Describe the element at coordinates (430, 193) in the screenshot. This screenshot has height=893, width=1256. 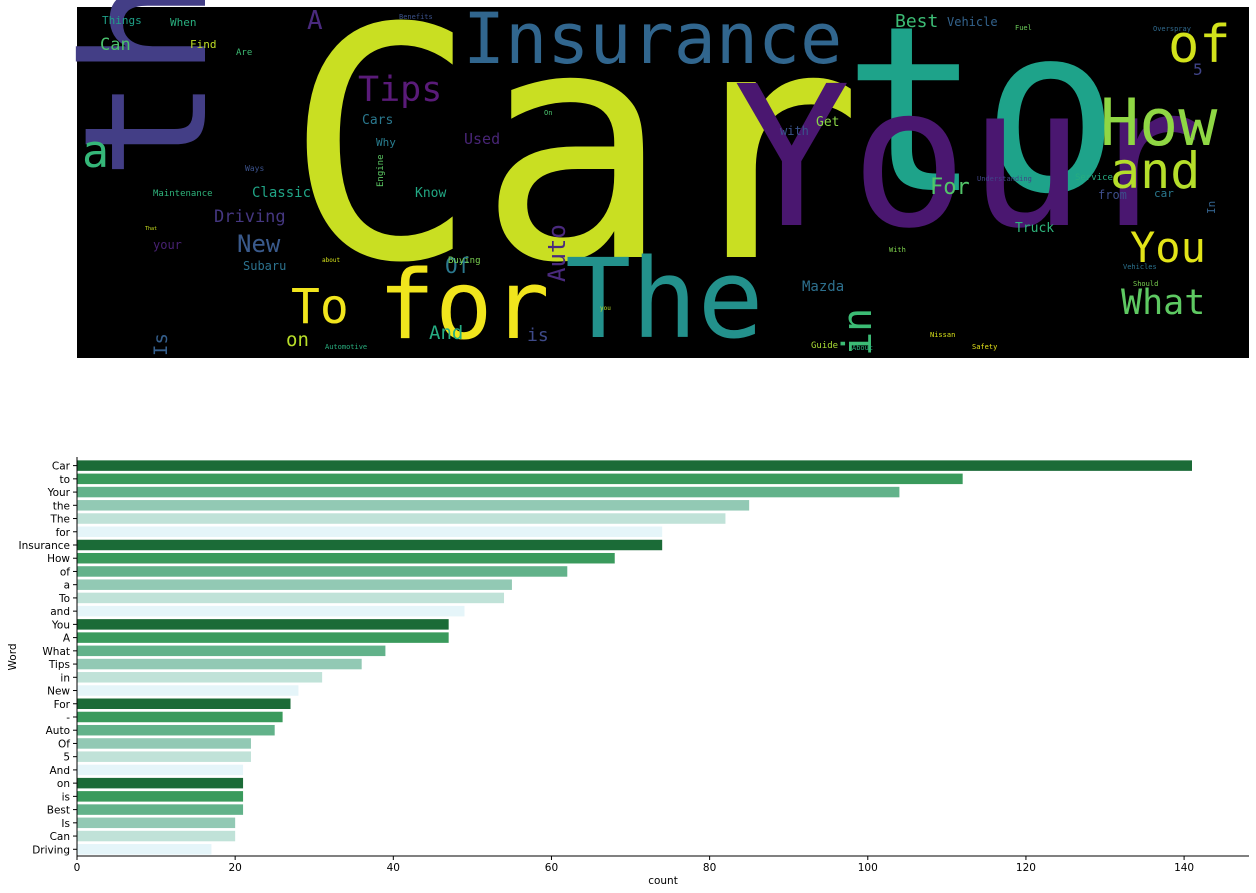
I see `word-cloud-word: Know` at that location.